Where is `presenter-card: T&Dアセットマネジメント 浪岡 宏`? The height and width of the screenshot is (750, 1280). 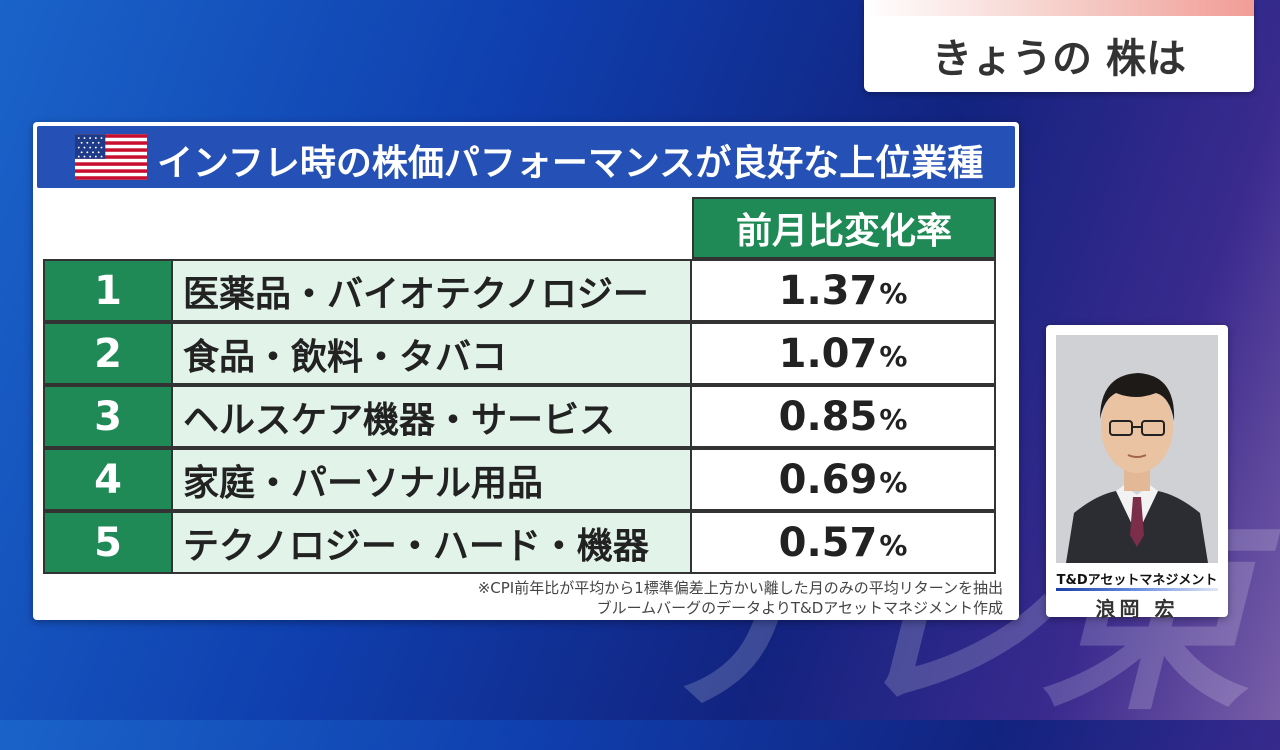
presenter-card: T&Dアセットマネジメント 浪岡 宏 is located at coordinates (1137, 473).